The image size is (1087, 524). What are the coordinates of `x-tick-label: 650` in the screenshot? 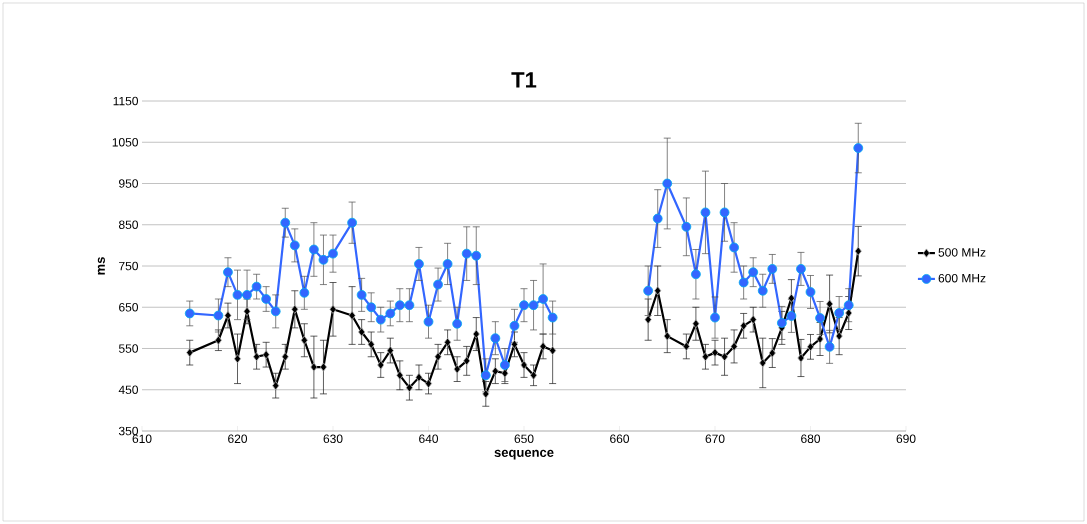 It's located at (524, 439).